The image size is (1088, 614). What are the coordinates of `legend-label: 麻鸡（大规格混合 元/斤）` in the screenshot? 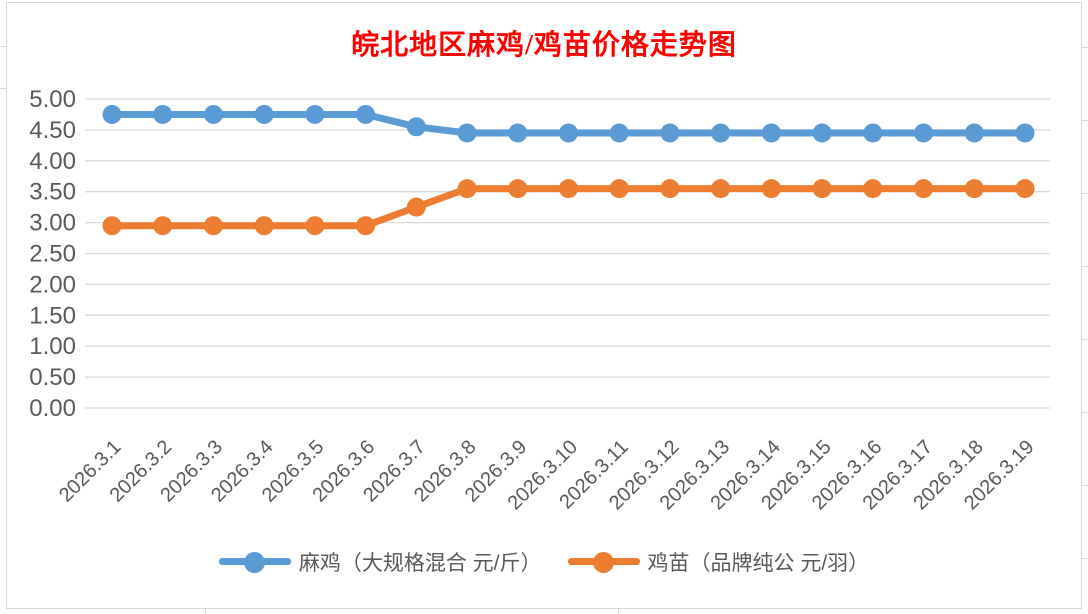 It's located at (420, 563).